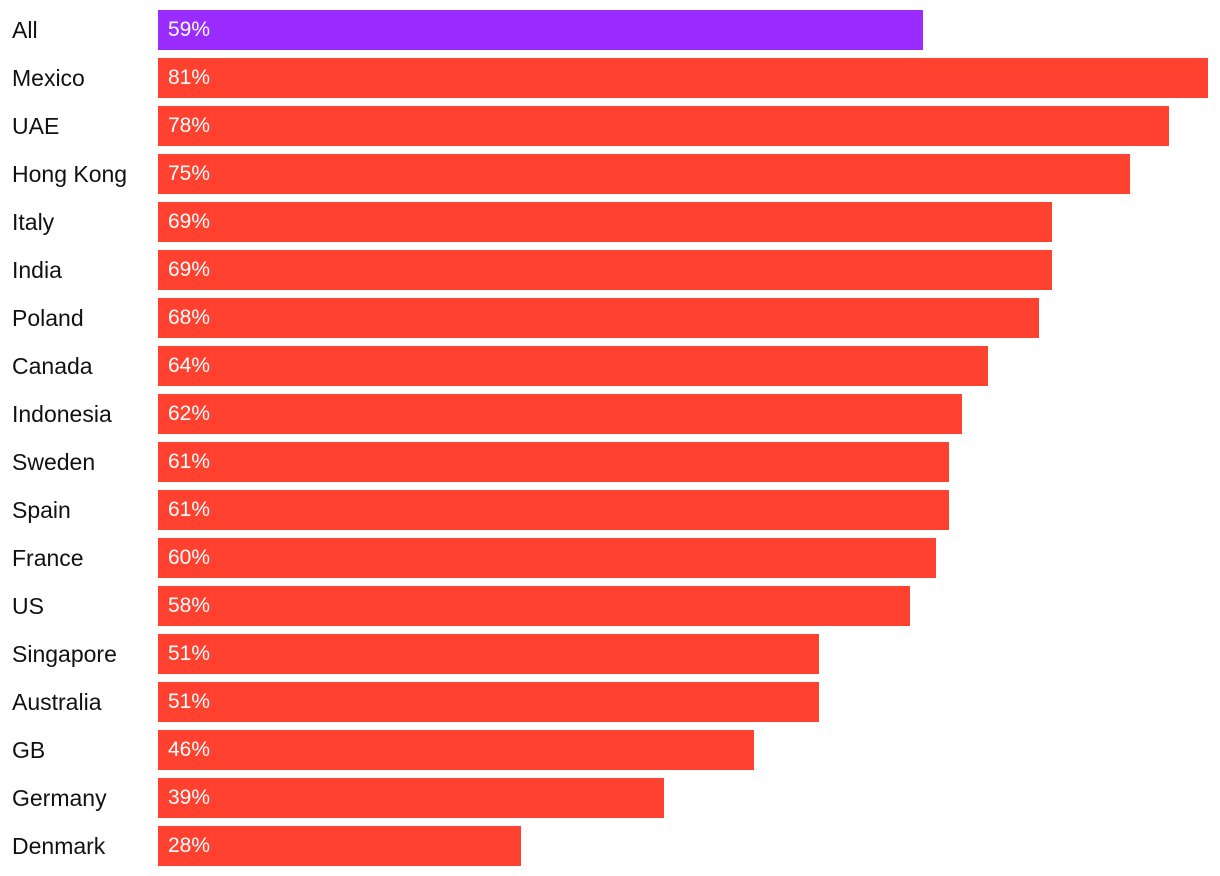 The width and height of the screenshot is (1220, 876). Describe the element at coordinates (189, 317) in the screenshot. I see `bar-value-label: 68%` at that location.